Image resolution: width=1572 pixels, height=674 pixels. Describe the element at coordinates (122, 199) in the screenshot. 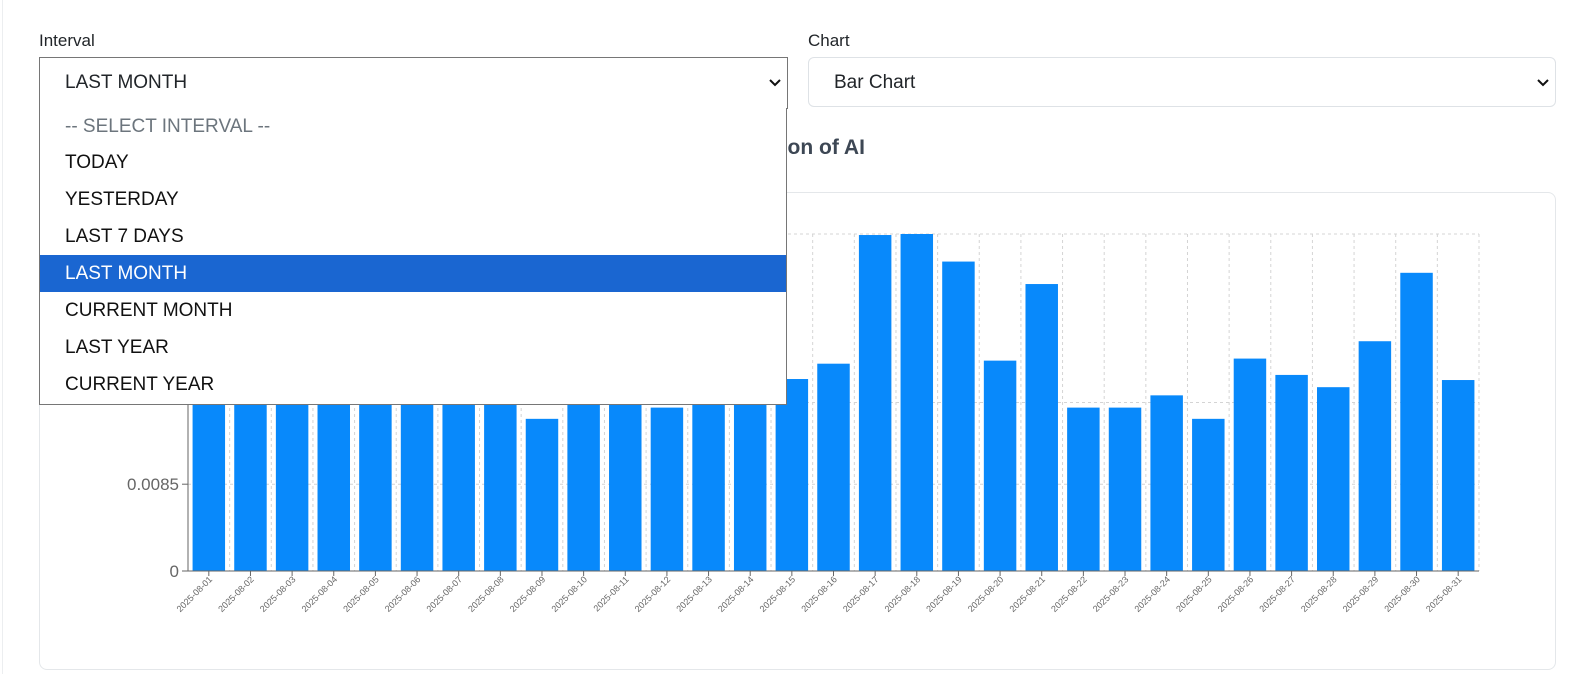

I see `interval-option-yesterday: YESTERDAY` at that location.